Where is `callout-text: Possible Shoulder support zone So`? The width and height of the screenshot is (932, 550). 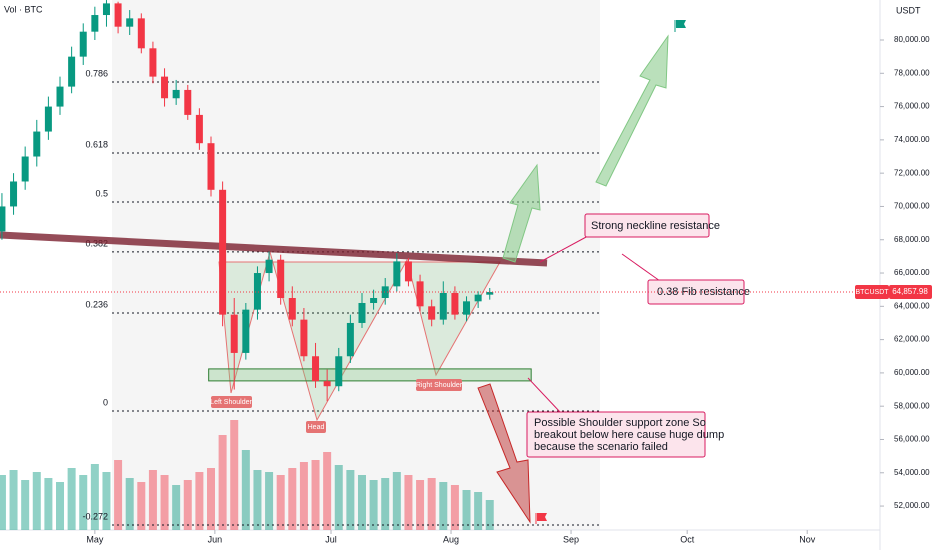
callout-text: Possible Shoulder support zone So is located at coordinates (620, 423).